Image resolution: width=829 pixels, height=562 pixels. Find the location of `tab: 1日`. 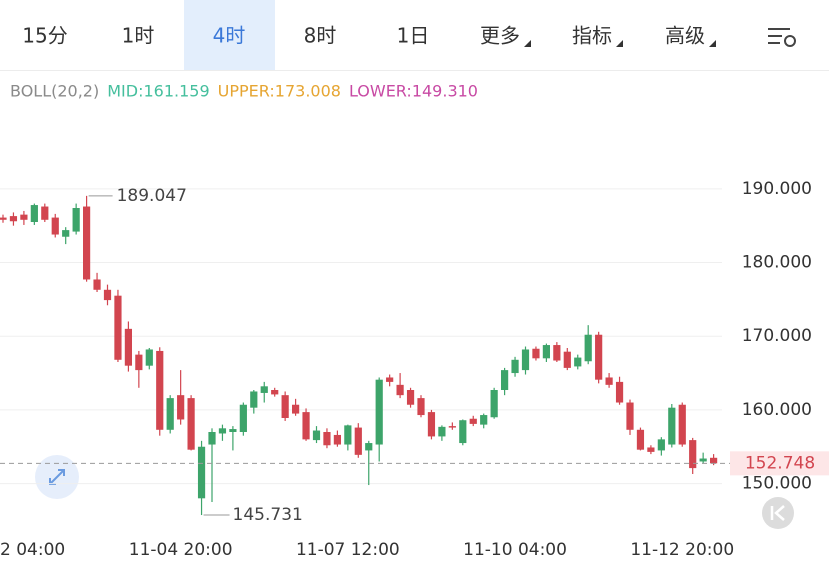

tab: 1日 is located at coordinates (413, 36).